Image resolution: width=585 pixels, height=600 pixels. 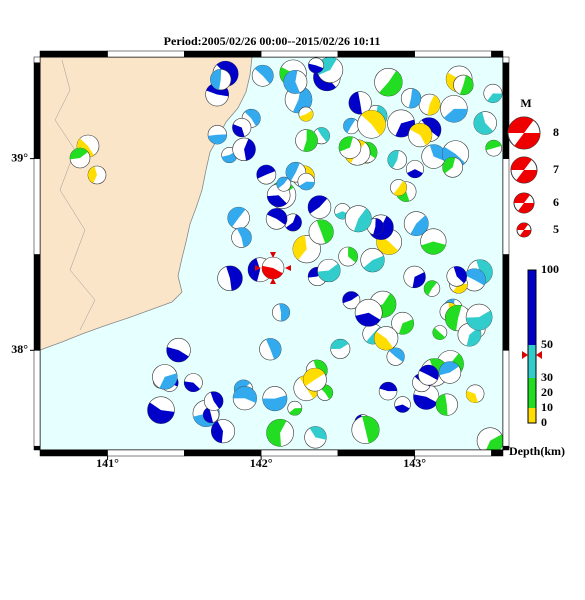 What do you see at coordinates (19, 157) in the screenshot?
I see `y-tick-label: 39°` at bounding box center [19, 157].